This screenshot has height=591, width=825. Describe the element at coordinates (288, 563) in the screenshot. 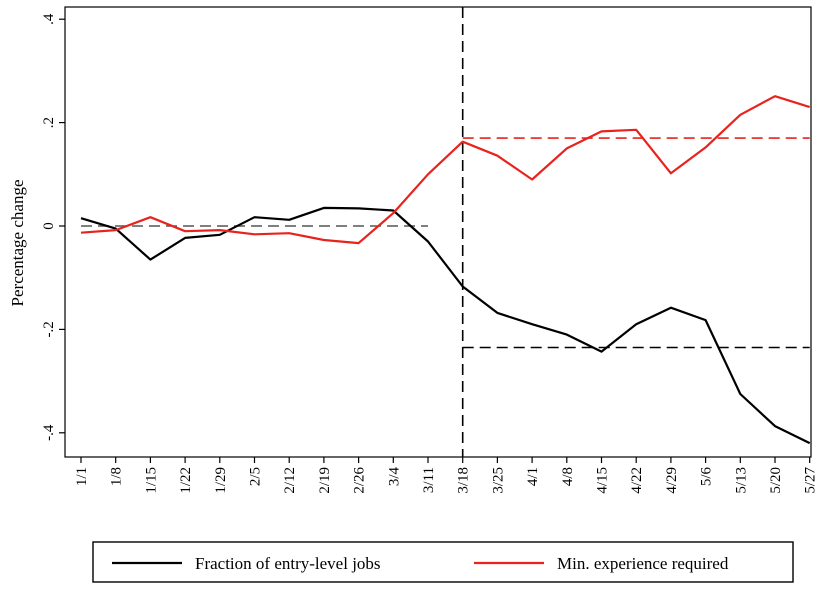

I see `legend-label-entry-level: Fraction of entry-level jobs` at that location.